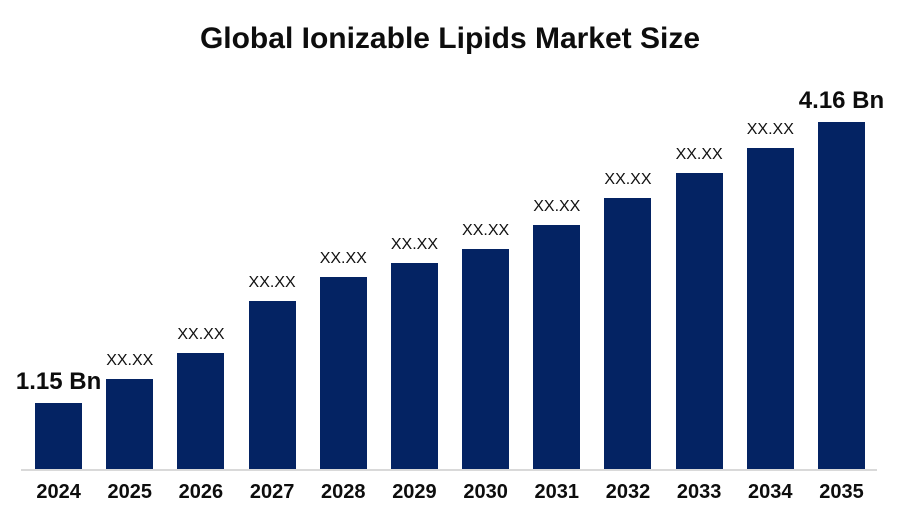 This screenshot has width=900, height=525. What do you see at coordinates (841, 100) in the screenshot?
I see `bar-value-label: 4.16 Bn` at bounding box center [841, 100].